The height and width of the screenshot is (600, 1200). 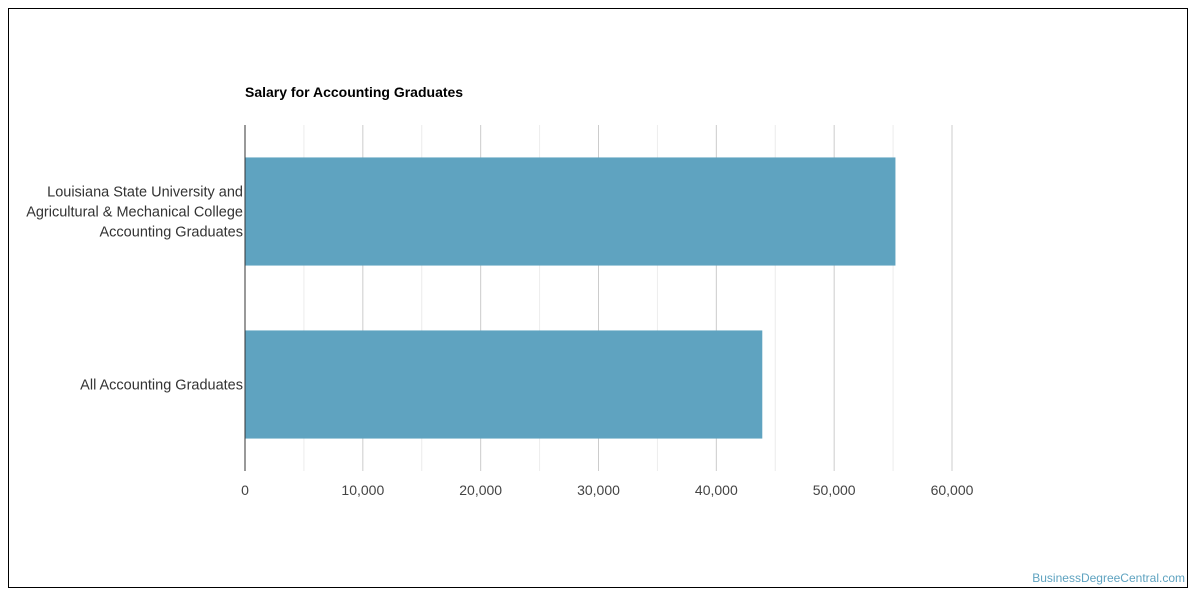 I want to click on category-label-line: Louisiana State University and, so click(x=145, y=193).